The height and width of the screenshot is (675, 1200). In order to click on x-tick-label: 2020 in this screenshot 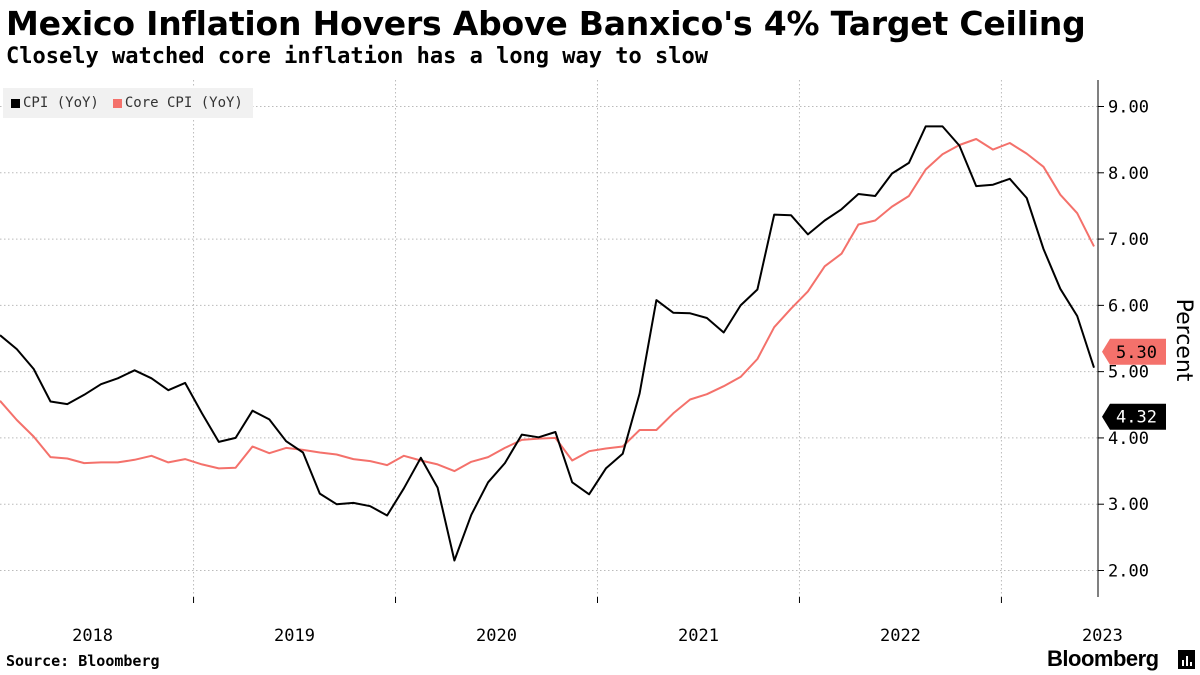, I will do `click(496, 636)`.